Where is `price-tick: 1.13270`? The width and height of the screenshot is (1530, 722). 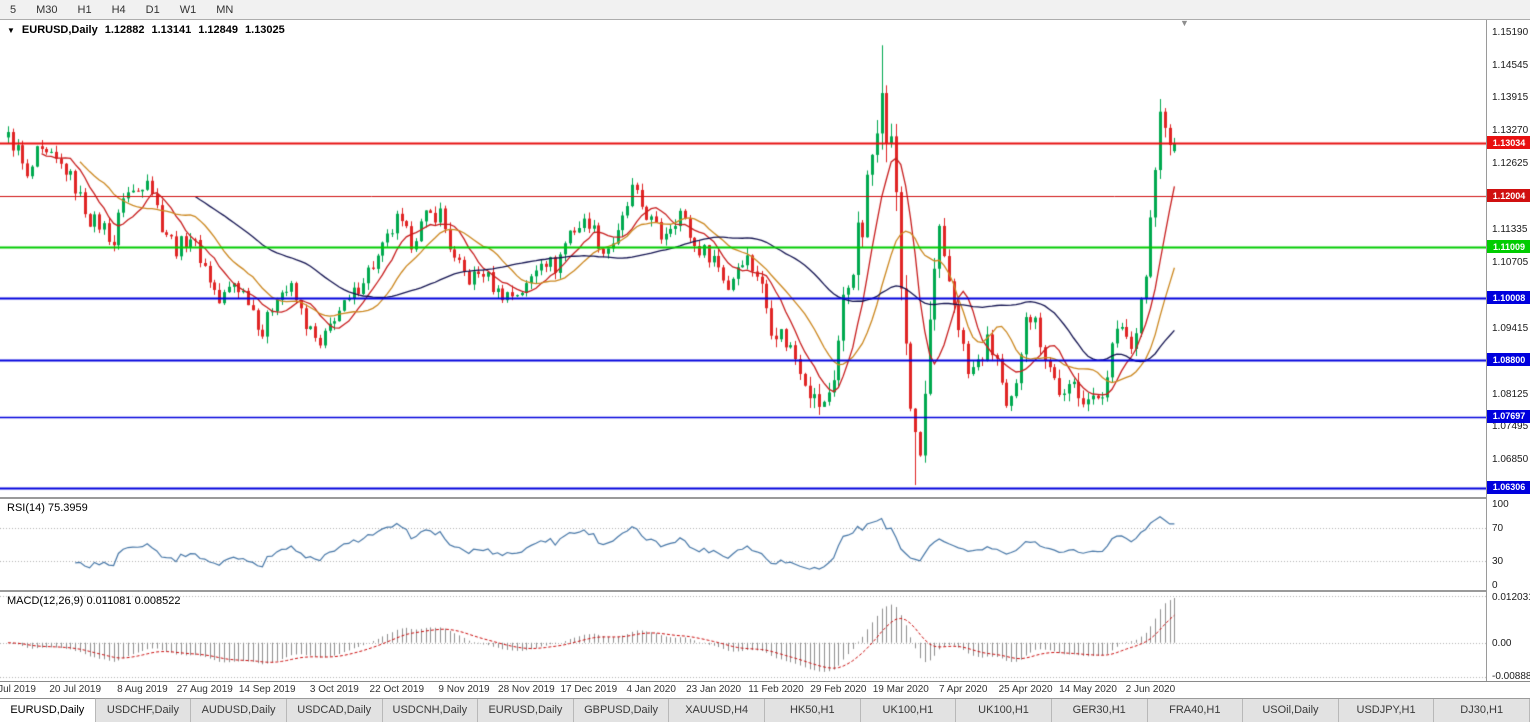 price-tick: 1.13270 is located at coordinates (1510, 131).